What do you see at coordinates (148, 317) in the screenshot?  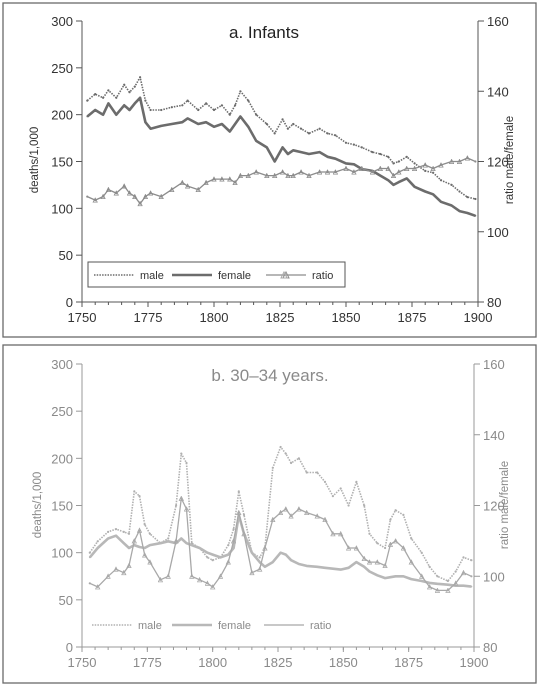 I see `x-tick-label: 1775` at bounding box center [148, 317].